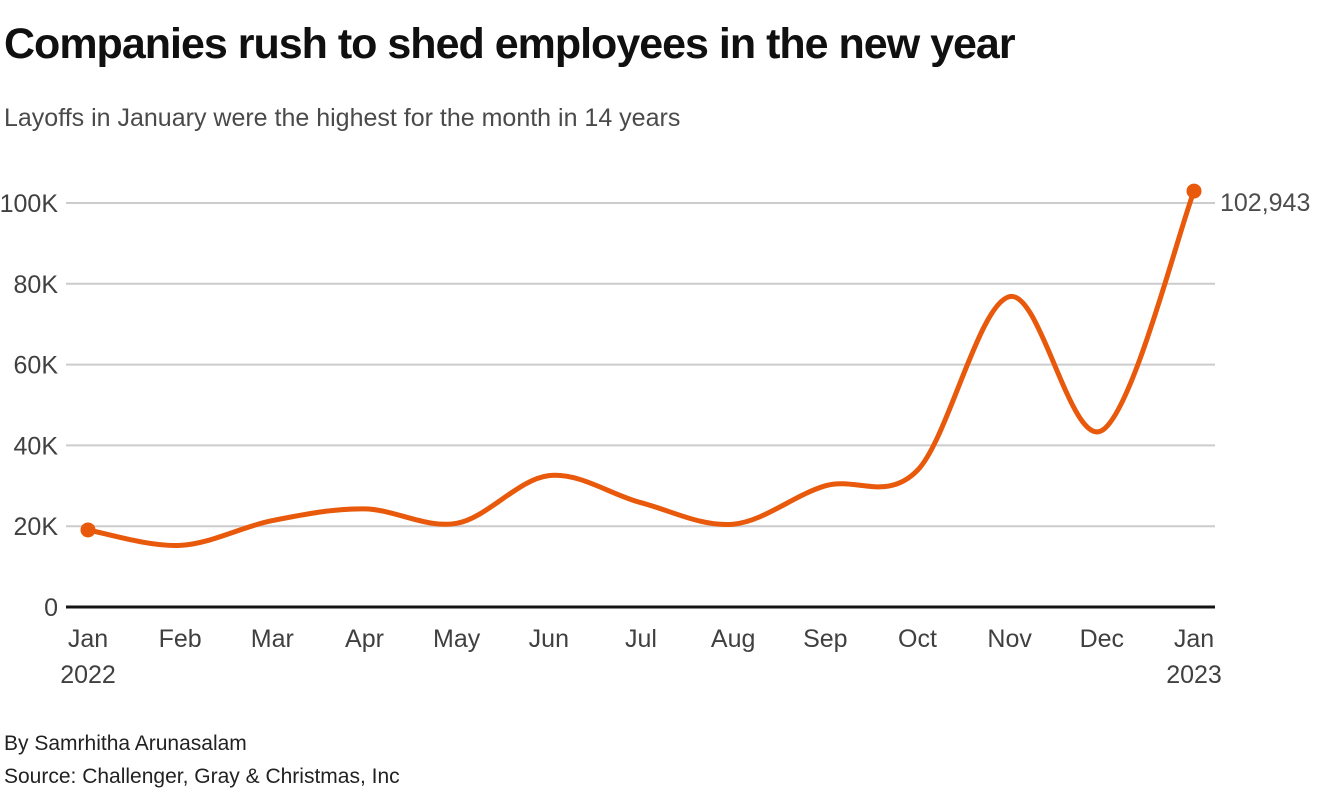 This screenshot has height=800, width=1320. Describe the element at coordinates (88, 530) in the screenshot. I see `start-point-marker` at that location.